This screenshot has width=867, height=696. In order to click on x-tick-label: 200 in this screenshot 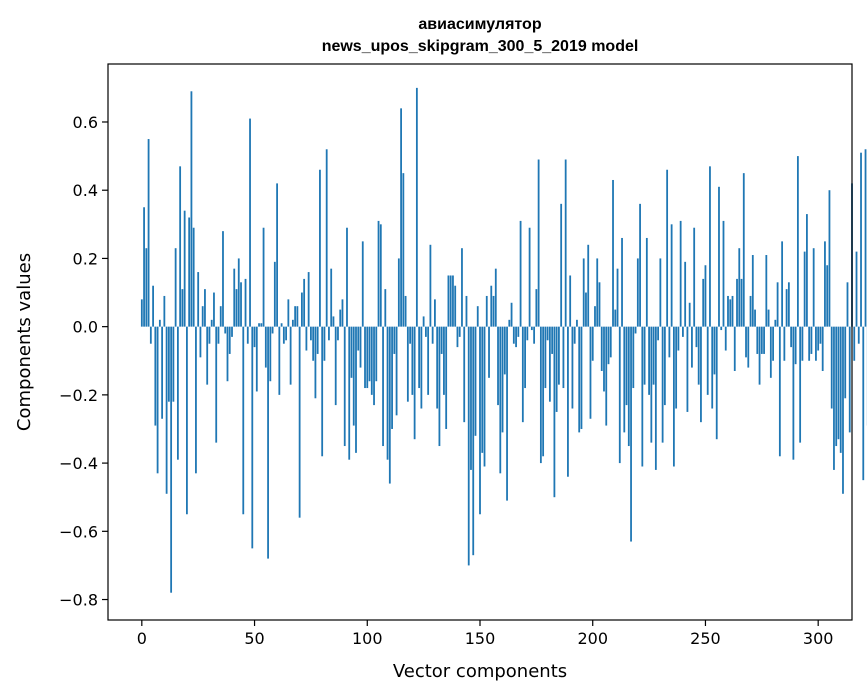, I will do `click(592, 638)`.